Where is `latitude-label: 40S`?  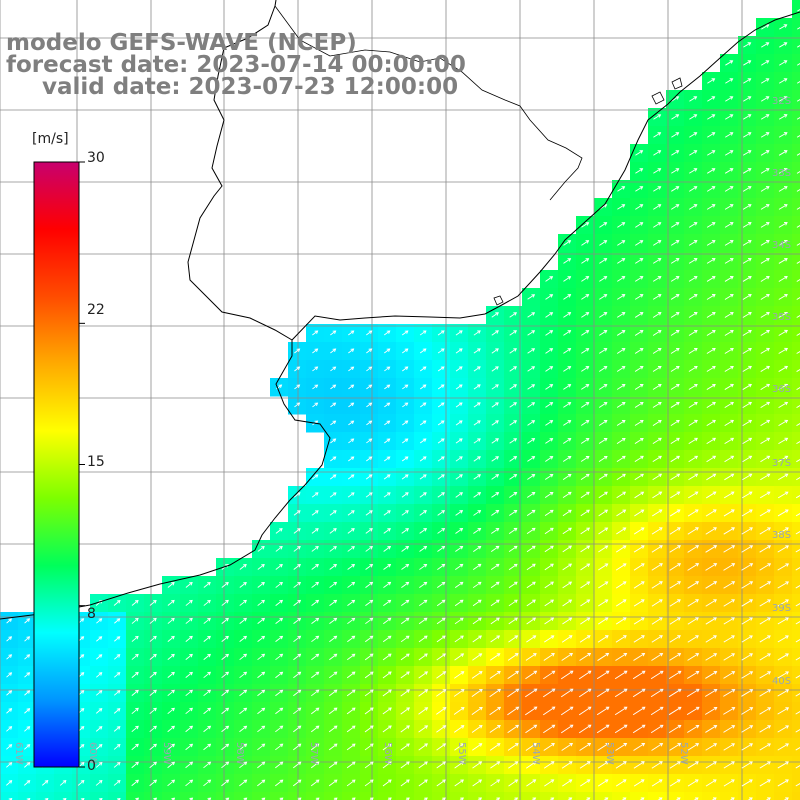
latitude-label: 40S is located at coordinates (781, 681).